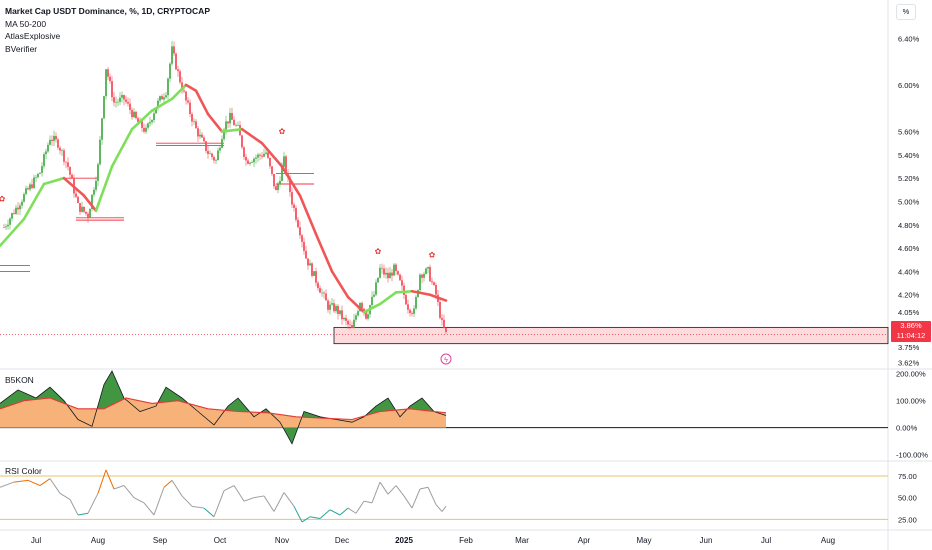 This screenshot has width=932, height=550. Describe the element at coordinates (3, 198) in the screenshot. I see `signal-marker-icon: ✿` at that location.